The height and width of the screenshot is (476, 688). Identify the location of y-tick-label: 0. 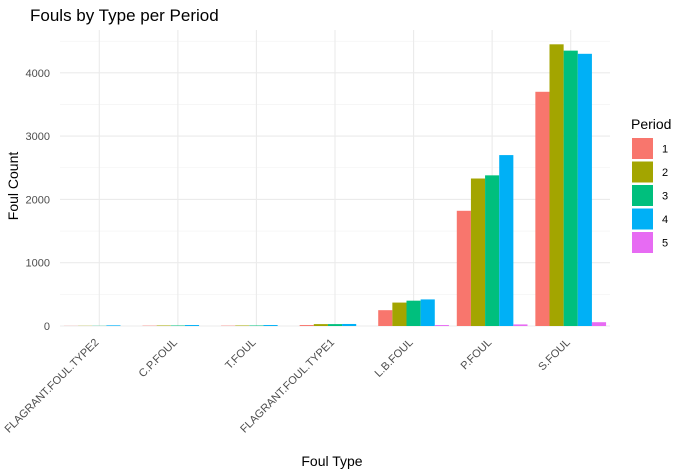
(47, 327).